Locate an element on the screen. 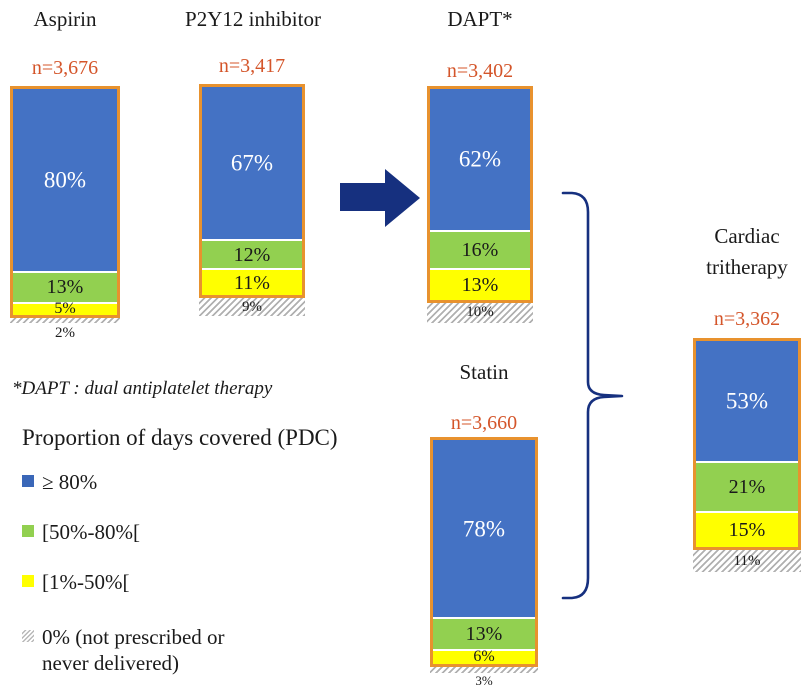 The image size is (810, 685). segment-value-label: 78% is located at coordinates (484, 529).